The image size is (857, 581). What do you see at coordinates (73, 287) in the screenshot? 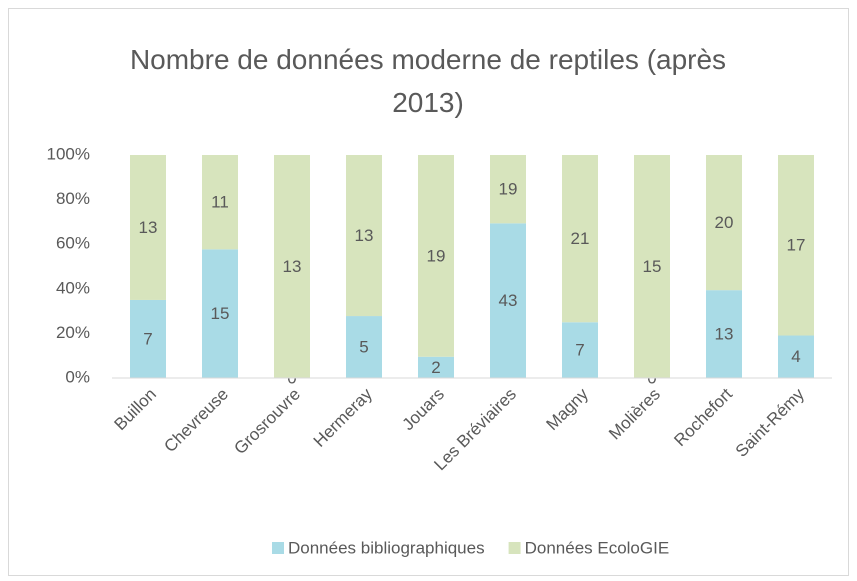
I see `y-tick-label: 40%` at bounding box center [73, 287].